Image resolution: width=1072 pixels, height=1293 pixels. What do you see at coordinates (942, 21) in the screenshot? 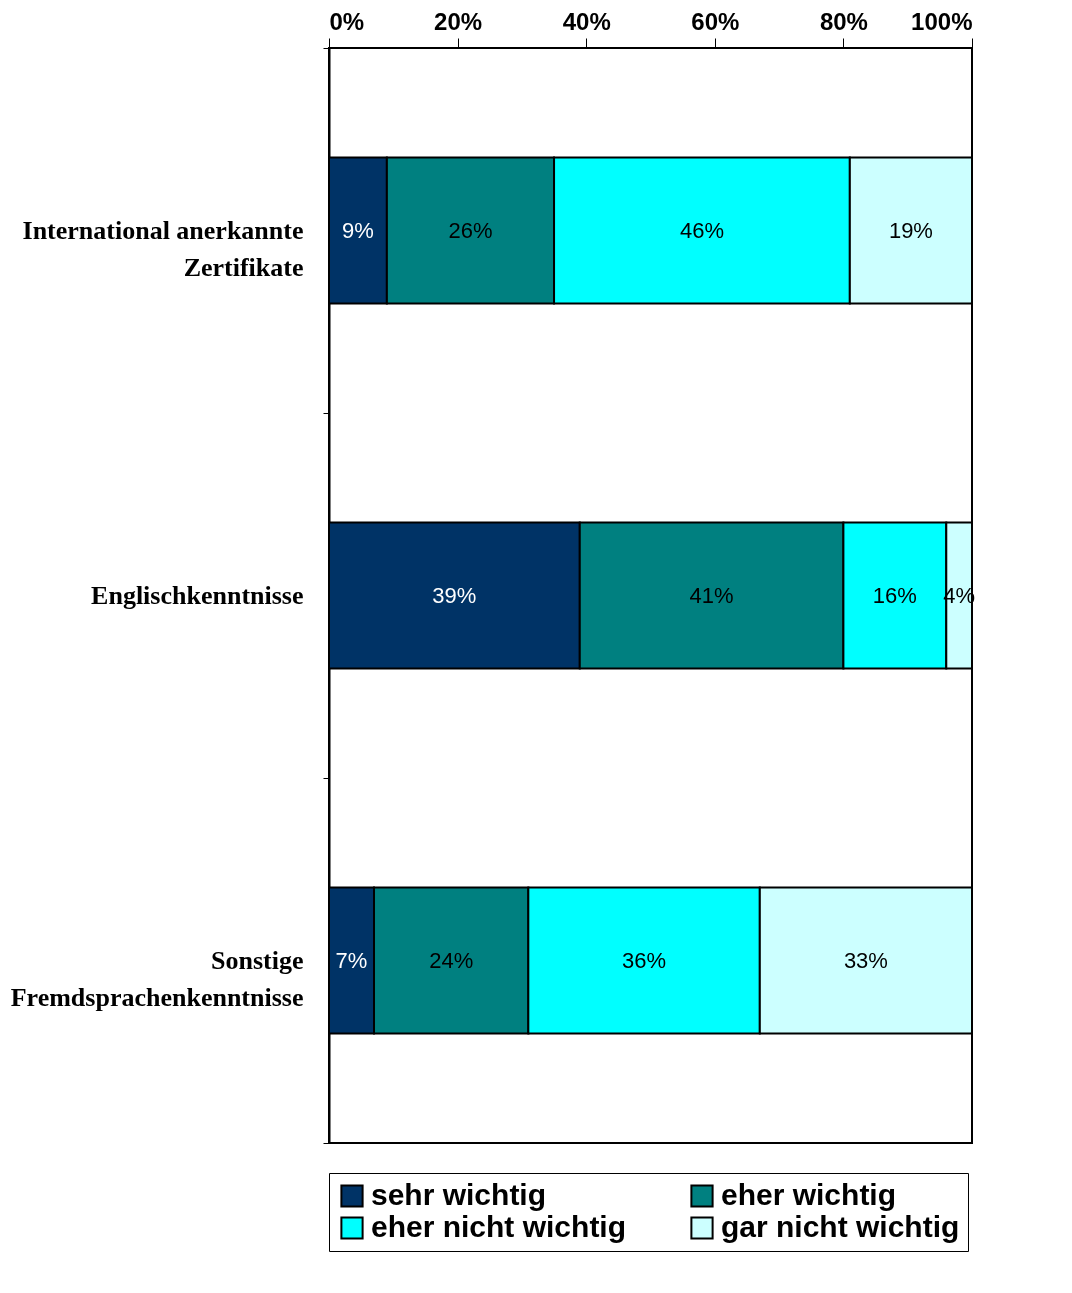
I see `x-tick-label: 100%` at bounding box center [942, 21].